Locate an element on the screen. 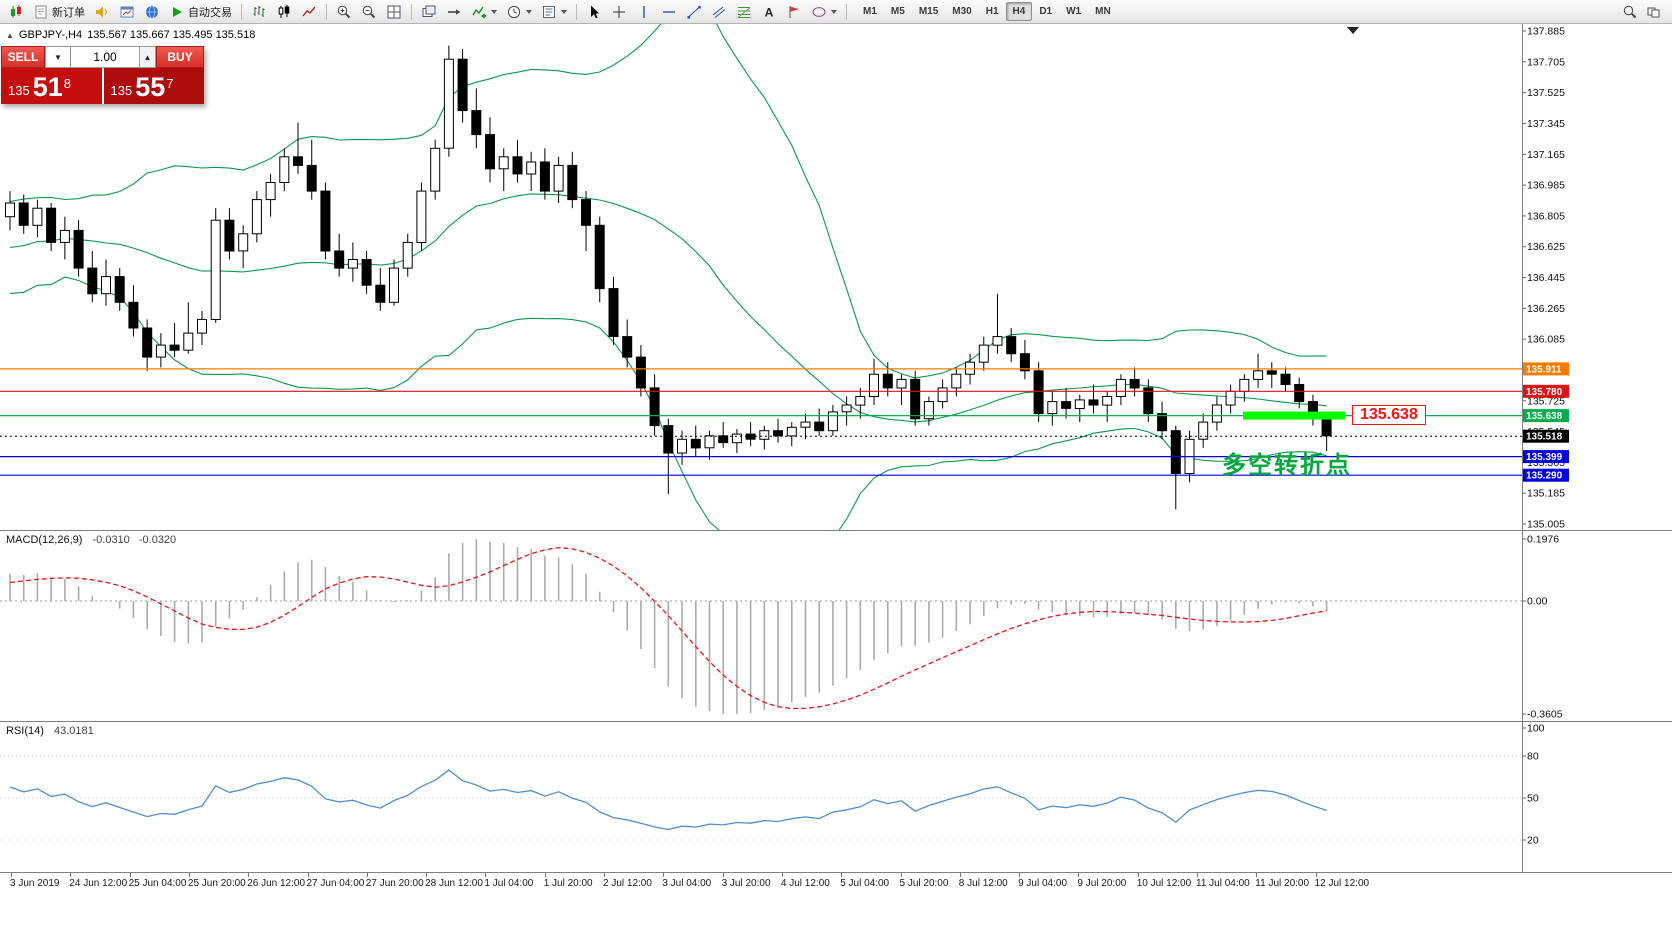 The height and width of the screenshot is (950, 1672). indicators-button is located at coordinates (484, 12).